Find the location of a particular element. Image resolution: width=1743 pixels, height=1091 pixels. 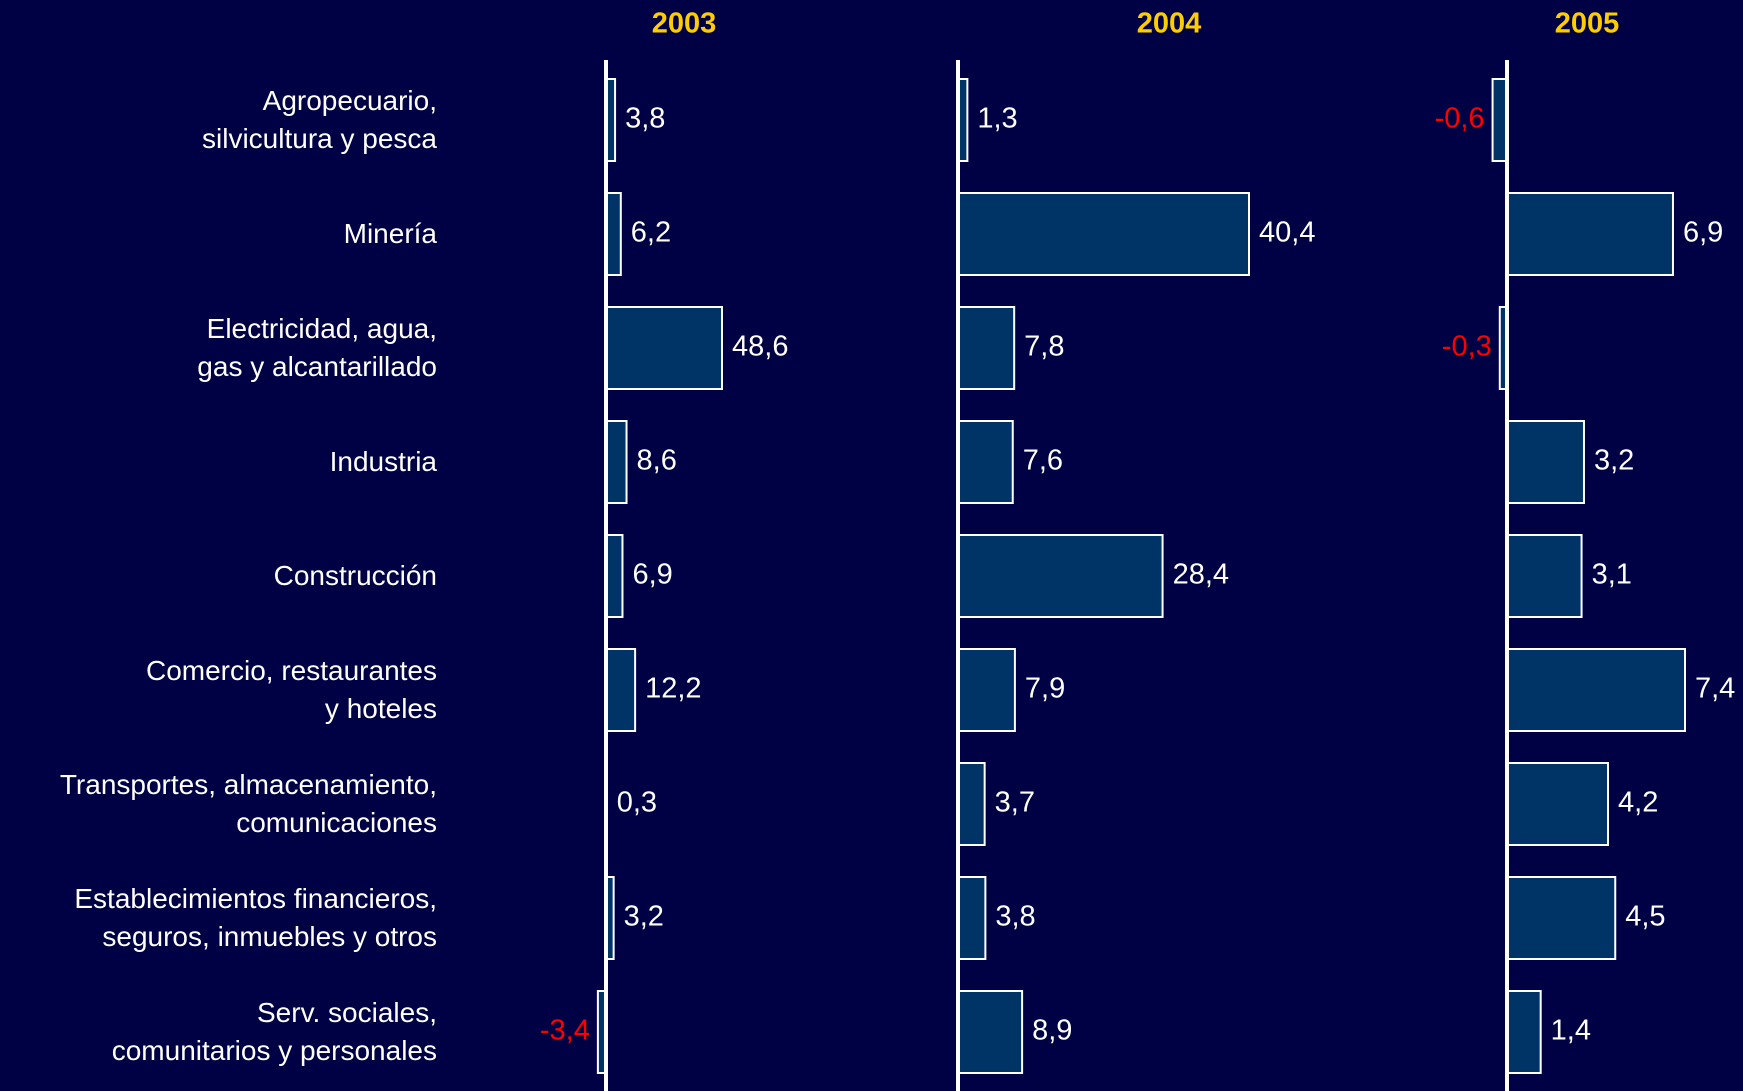

value-label: 8,6 is located at coordinates (657, 461).